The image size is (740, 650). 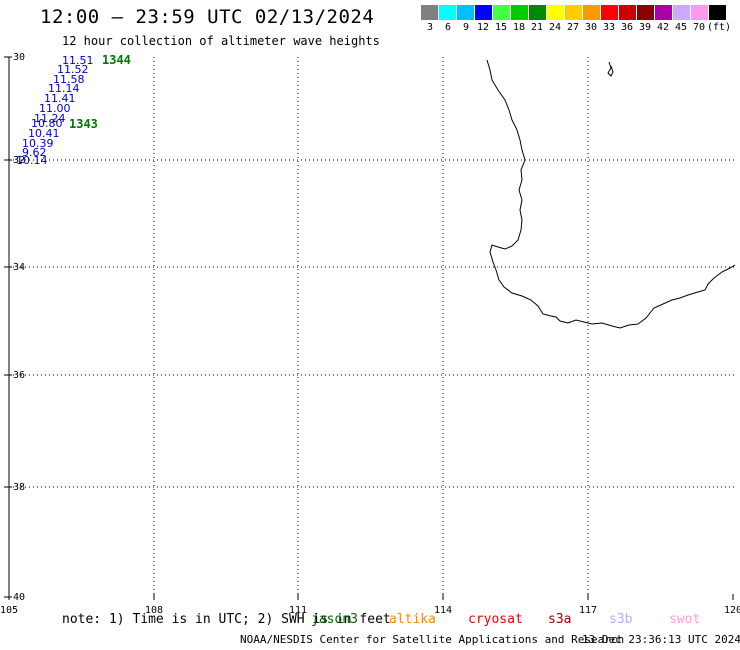 I want to click on wave-height-value: 9.62, so click(x=34, y=152).